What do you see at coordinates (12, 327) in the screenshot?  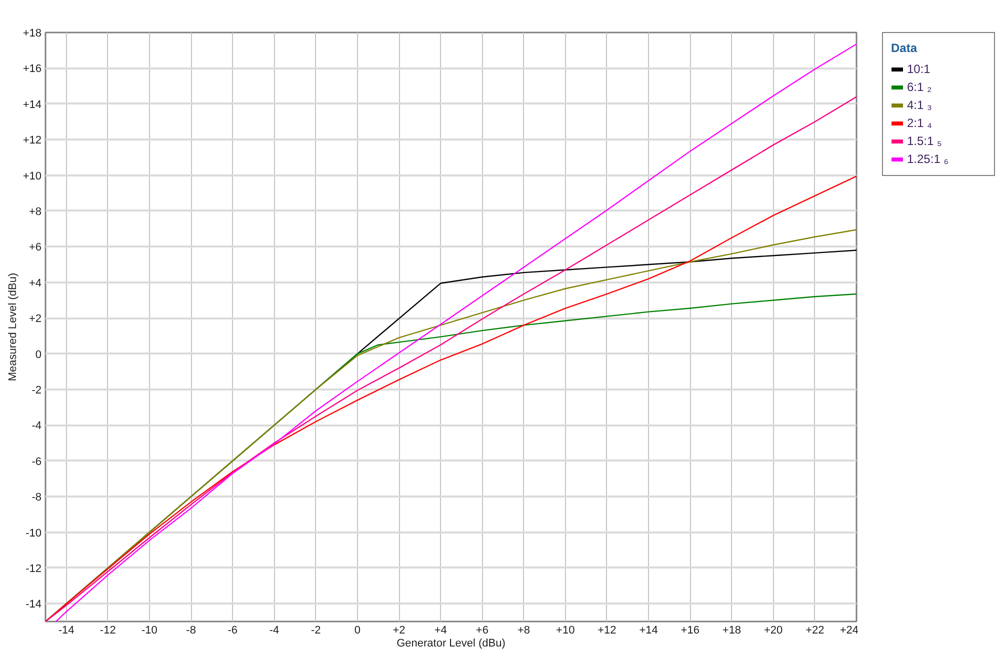 I see `y-axis-title: Measured Level (dBu)` at bounding box center [12, 327].